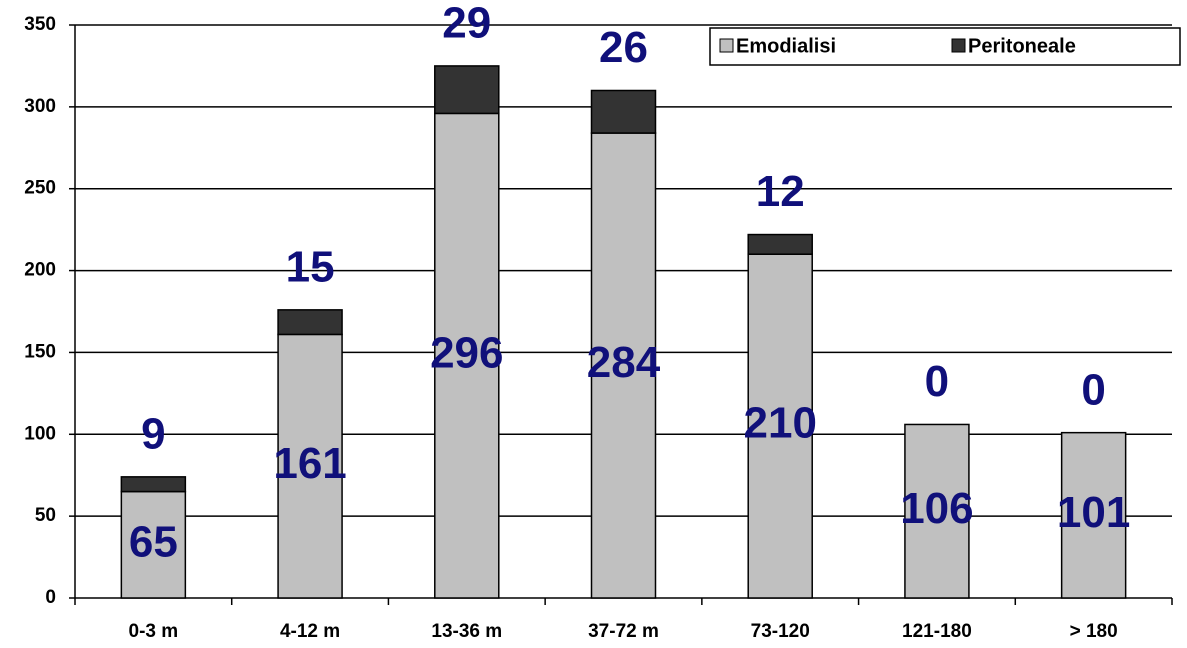 This screenshot has height=648, width=1187. I want to click on x-tick-label: 0-3 m, so click(154, 631).